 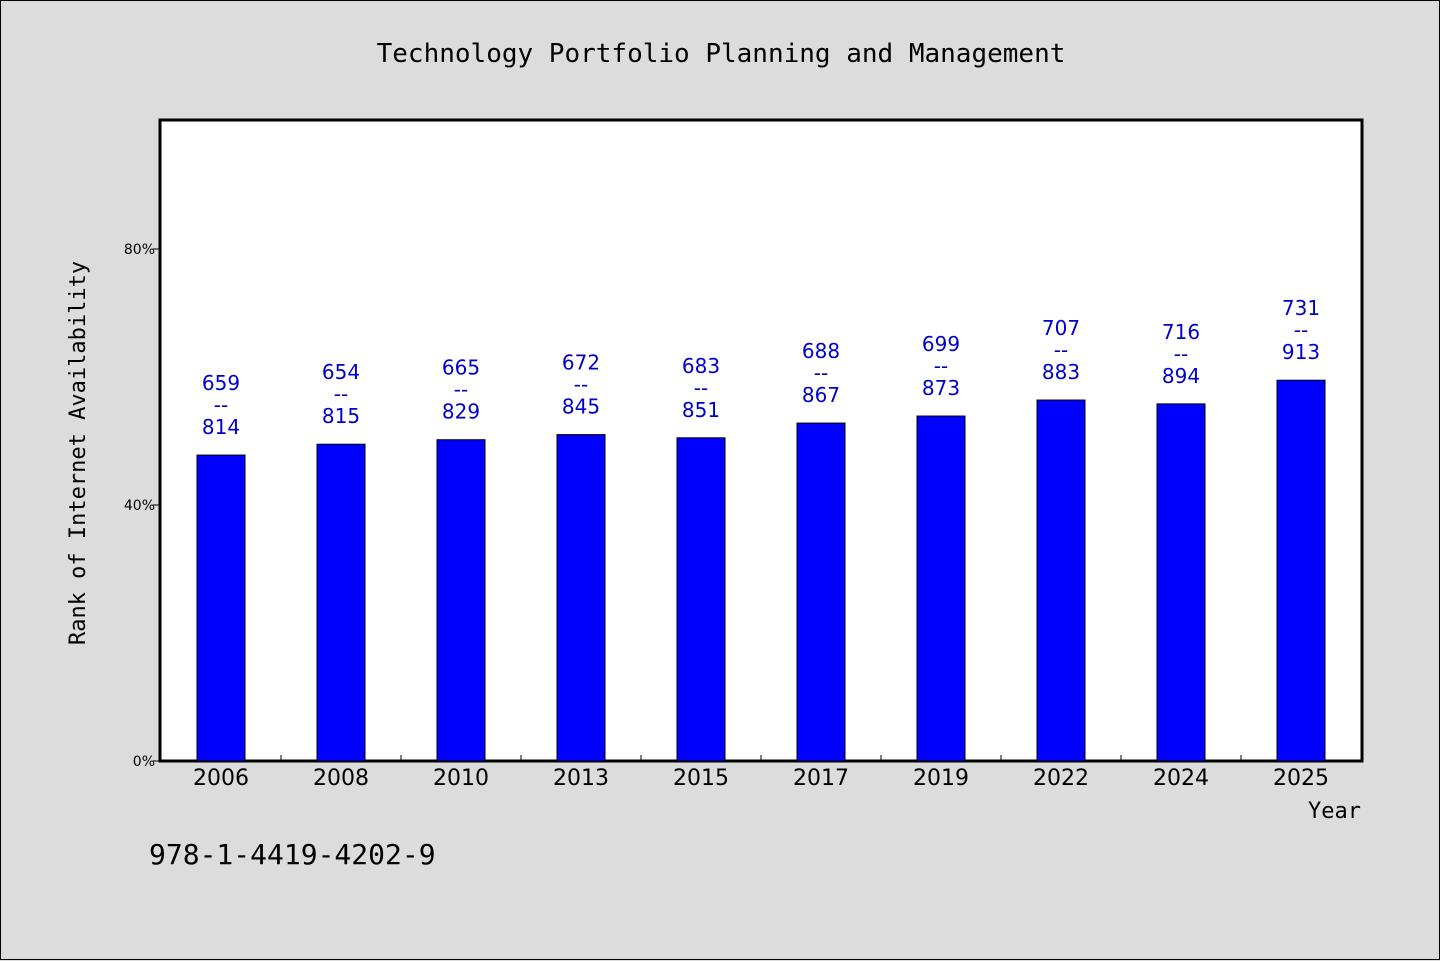 I want to click on data-label-top: 731, so click(x=1301, y=308).